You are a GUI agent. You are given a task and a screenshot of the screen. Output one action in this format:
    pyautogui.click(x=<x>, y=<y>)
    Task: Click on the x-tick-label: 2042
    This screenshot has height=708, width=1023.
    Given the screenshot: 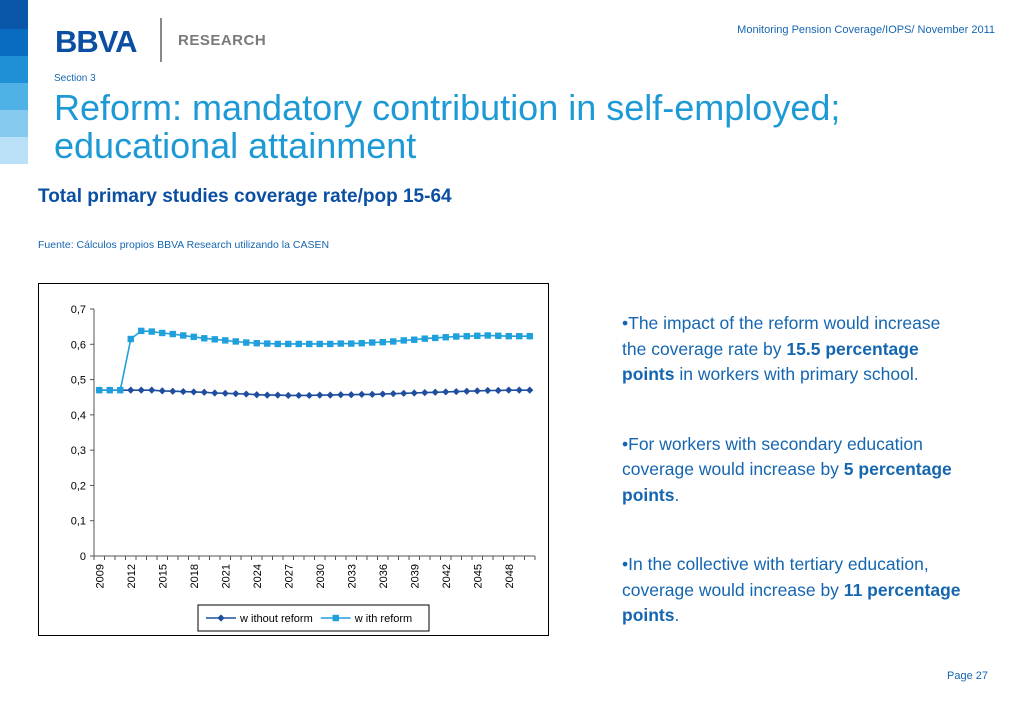 What is the action you would take?
    pyautogui.click(x=447, y=576)
    